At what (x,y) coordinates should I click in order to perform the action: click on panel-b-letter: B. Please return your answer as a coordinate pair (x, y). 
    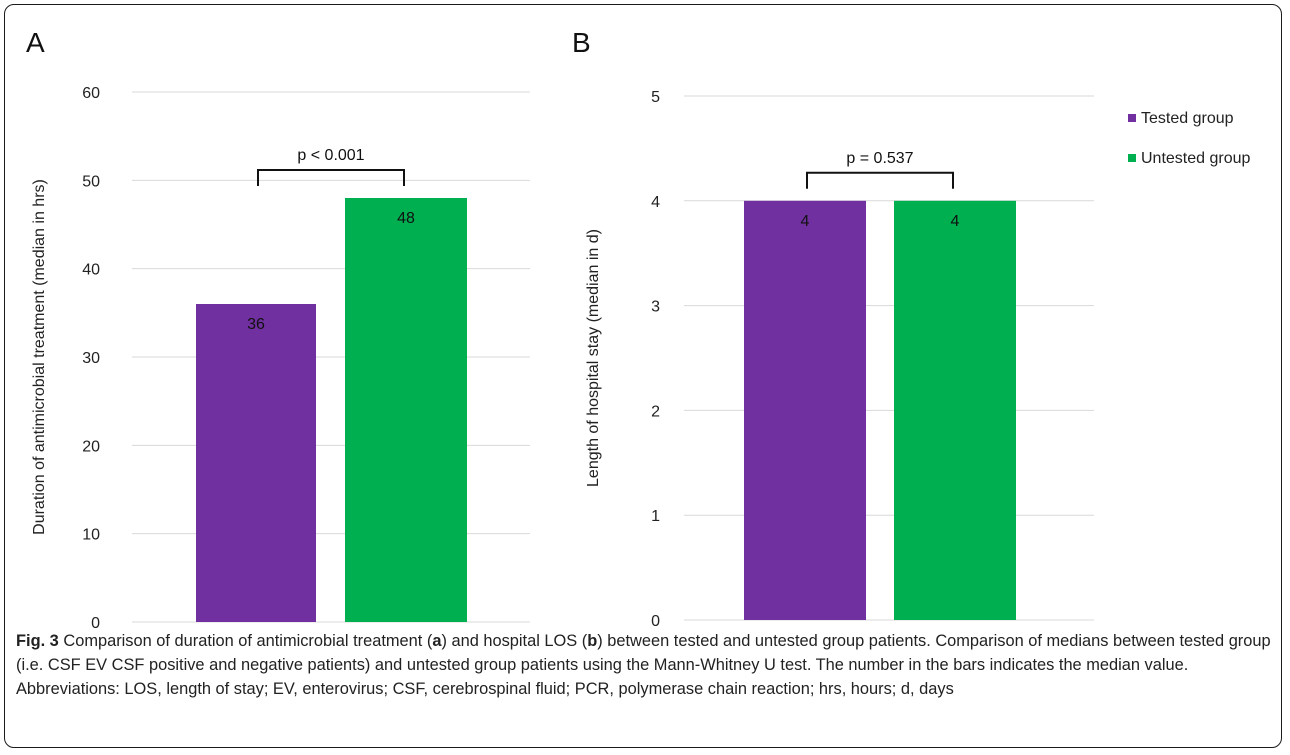
    Looking at the image, I should click on (581, 42).